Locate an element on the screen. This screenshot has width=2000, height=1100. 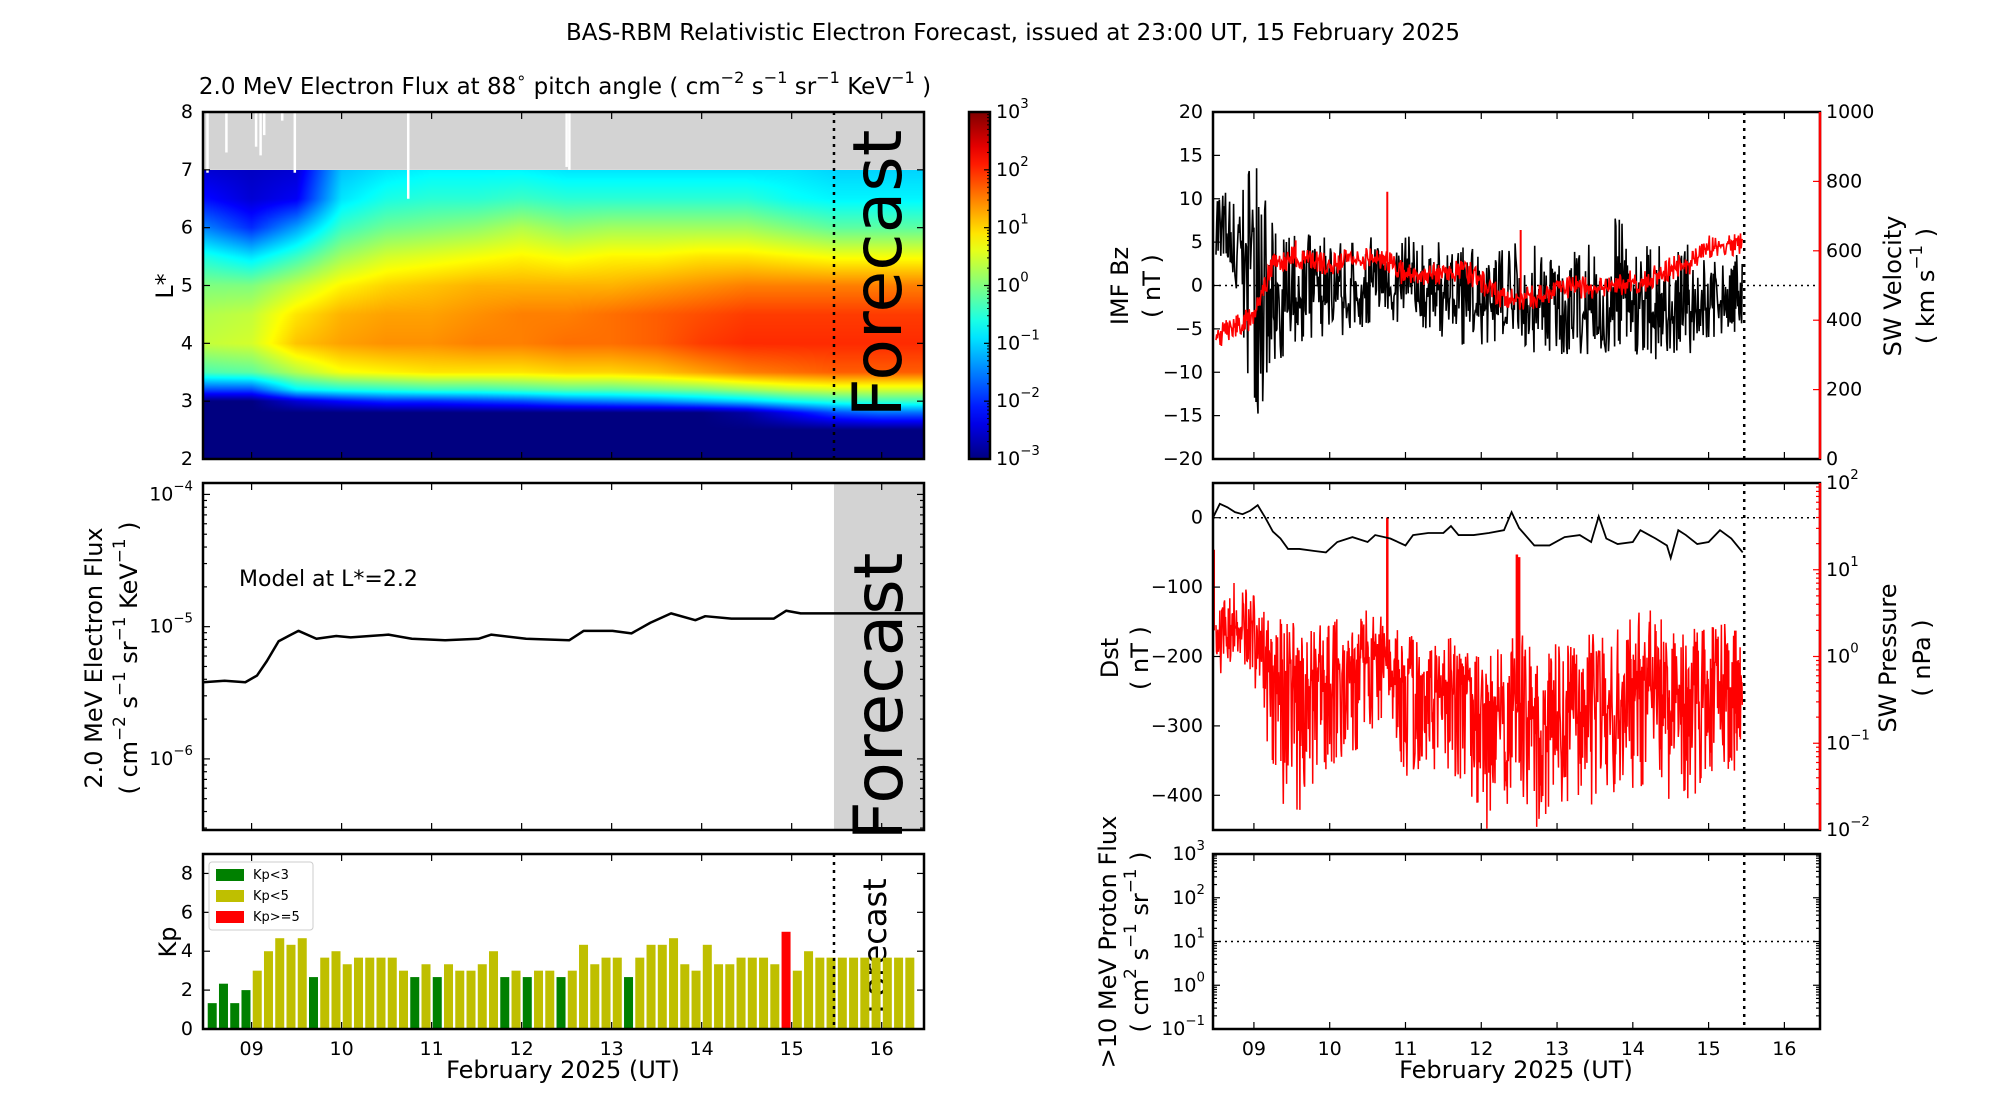
x-tick-label: 13 is located at coordinates (1557, 1049).